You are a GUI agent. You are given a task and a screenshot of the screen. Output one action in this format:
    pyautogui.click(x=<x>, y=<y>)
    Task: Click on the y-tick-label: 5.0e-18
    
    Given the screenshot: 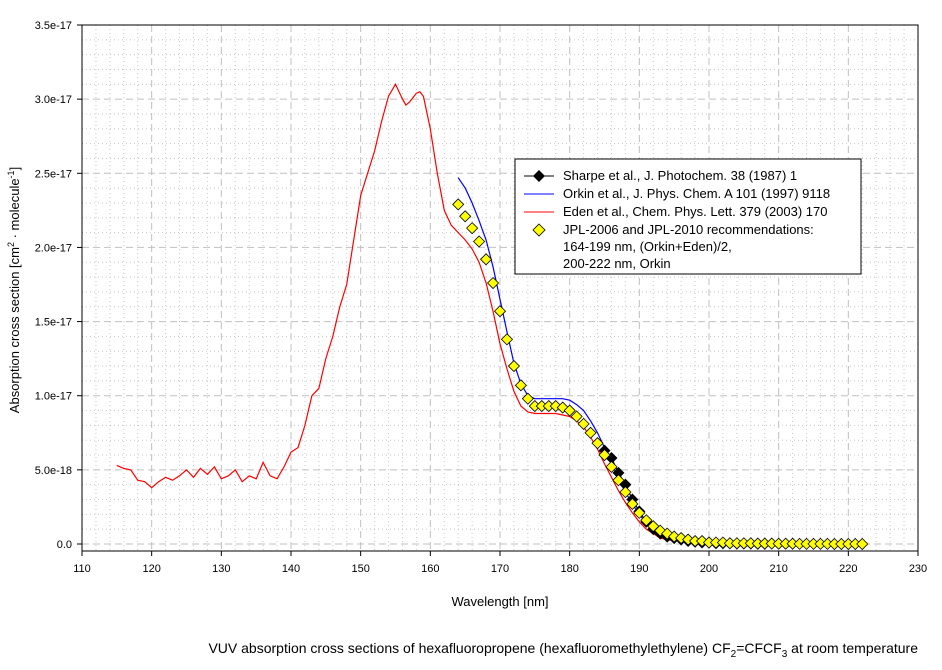 What is the action you would take?
    pyautogui.click(x=53, y=471)
    